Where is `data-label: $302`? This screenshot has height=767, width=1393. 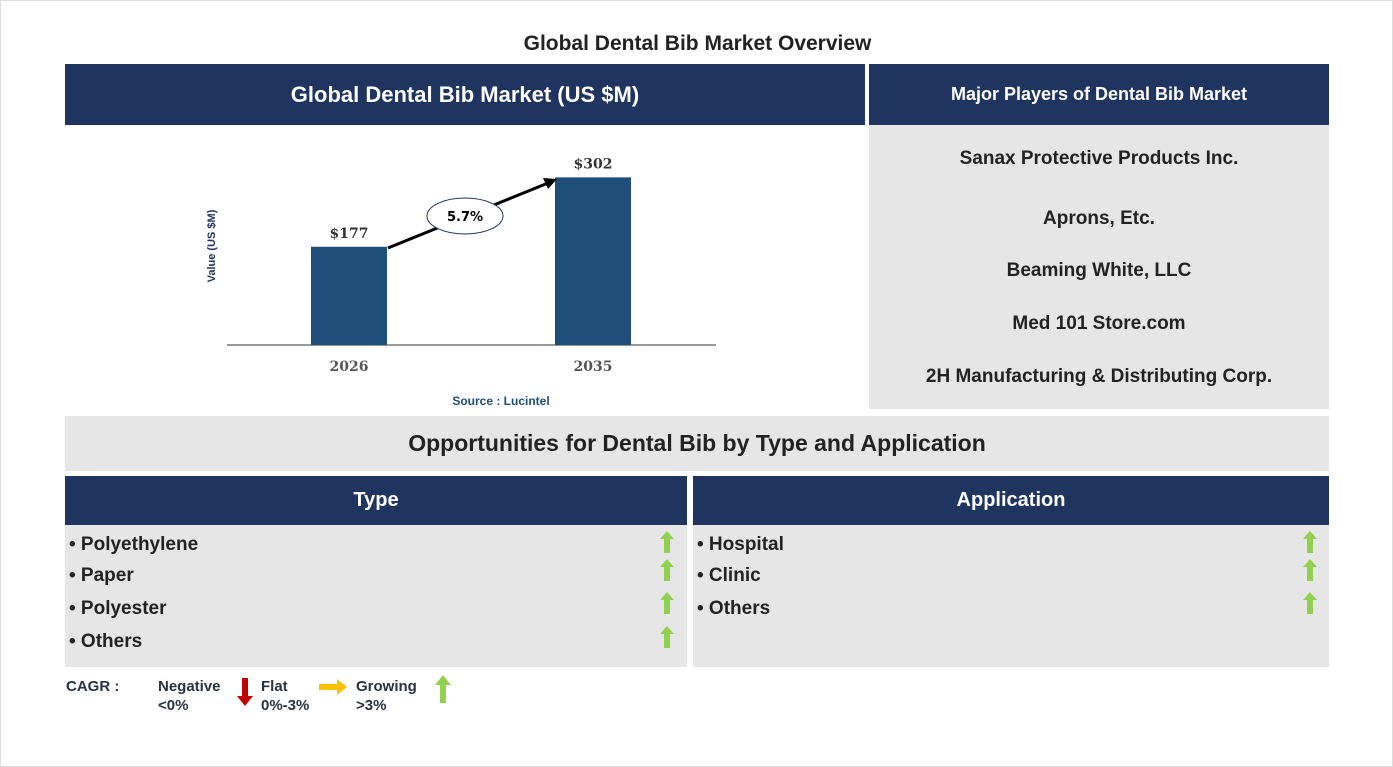
data-label: $302 is located at coordinates (593, 164).